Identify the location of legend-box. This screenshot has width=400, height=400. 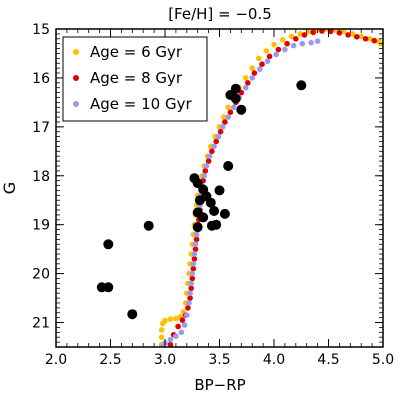
(135, 79).